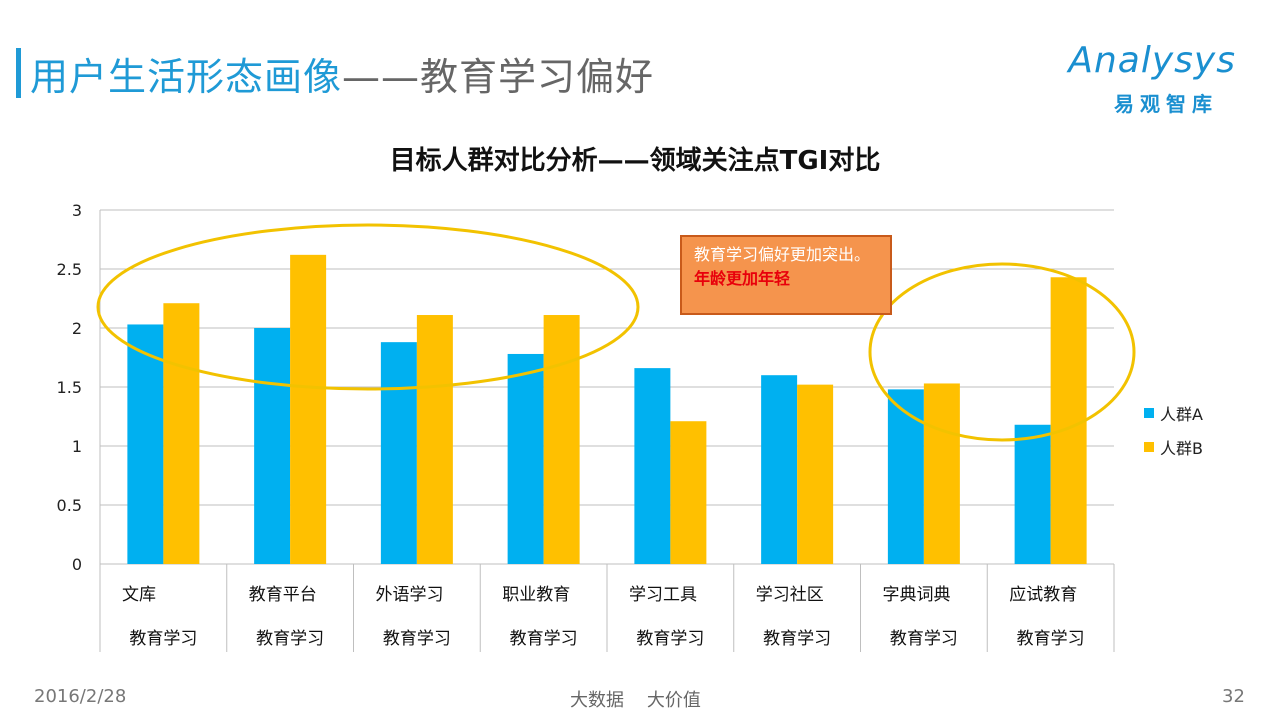 The width and height of the screenshot is (1280, 720). Describe the element at coordinates (1002, 352) in the screenshot. I see `highlight-ellipse-right` at that location.